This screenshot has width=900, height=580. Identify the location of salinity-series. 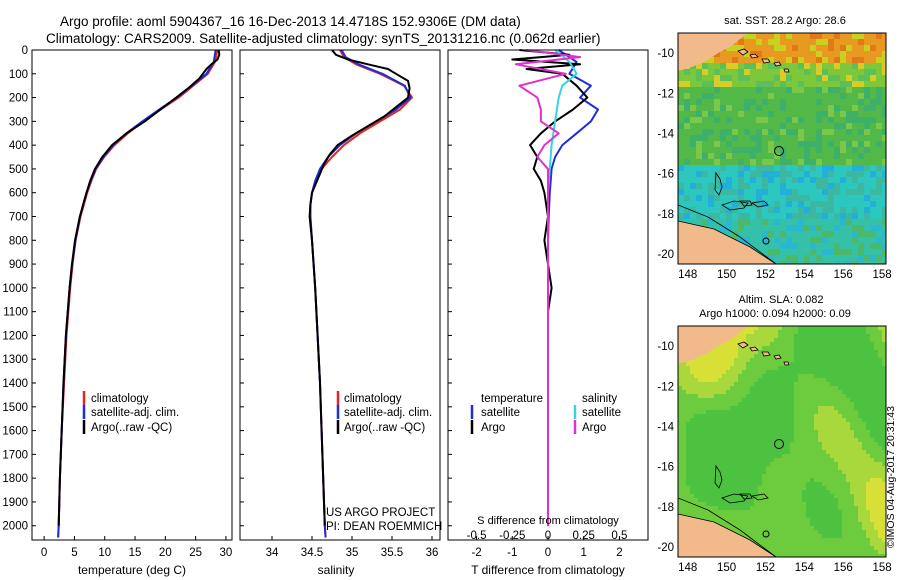
(360, 293).